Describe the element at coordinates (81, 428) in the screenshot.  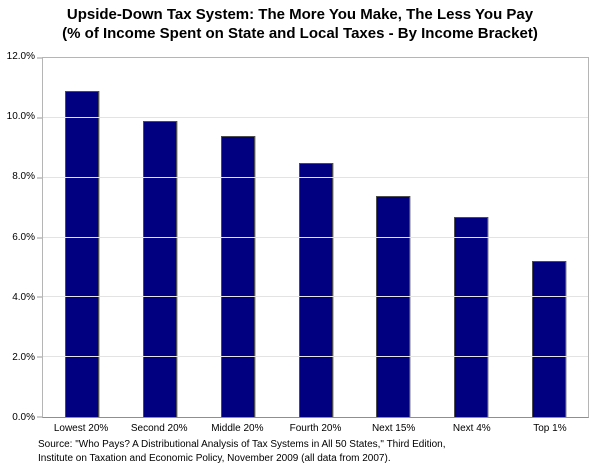
I see `x-axis-label: Lowest 20%` at that location.